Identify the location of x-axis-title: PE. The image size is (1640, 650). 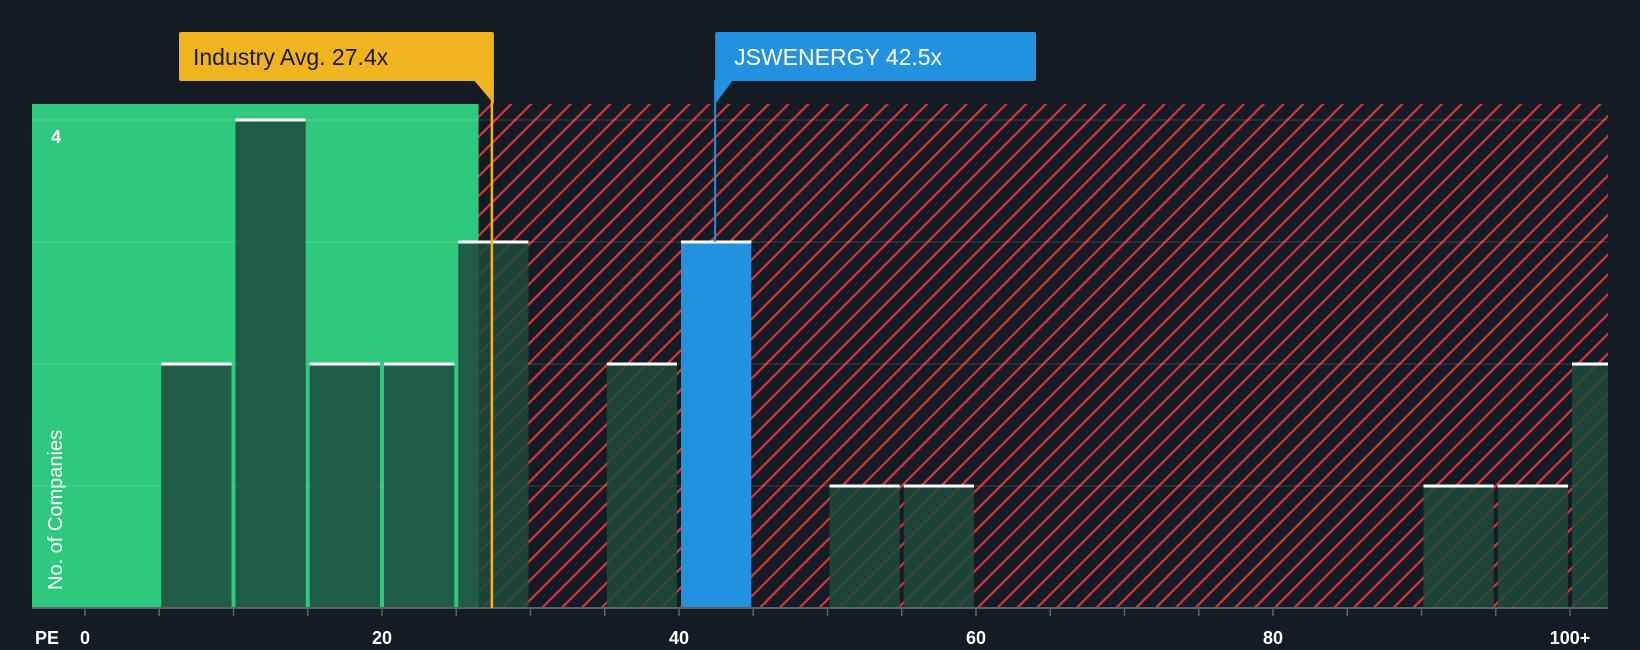
(47, 638).